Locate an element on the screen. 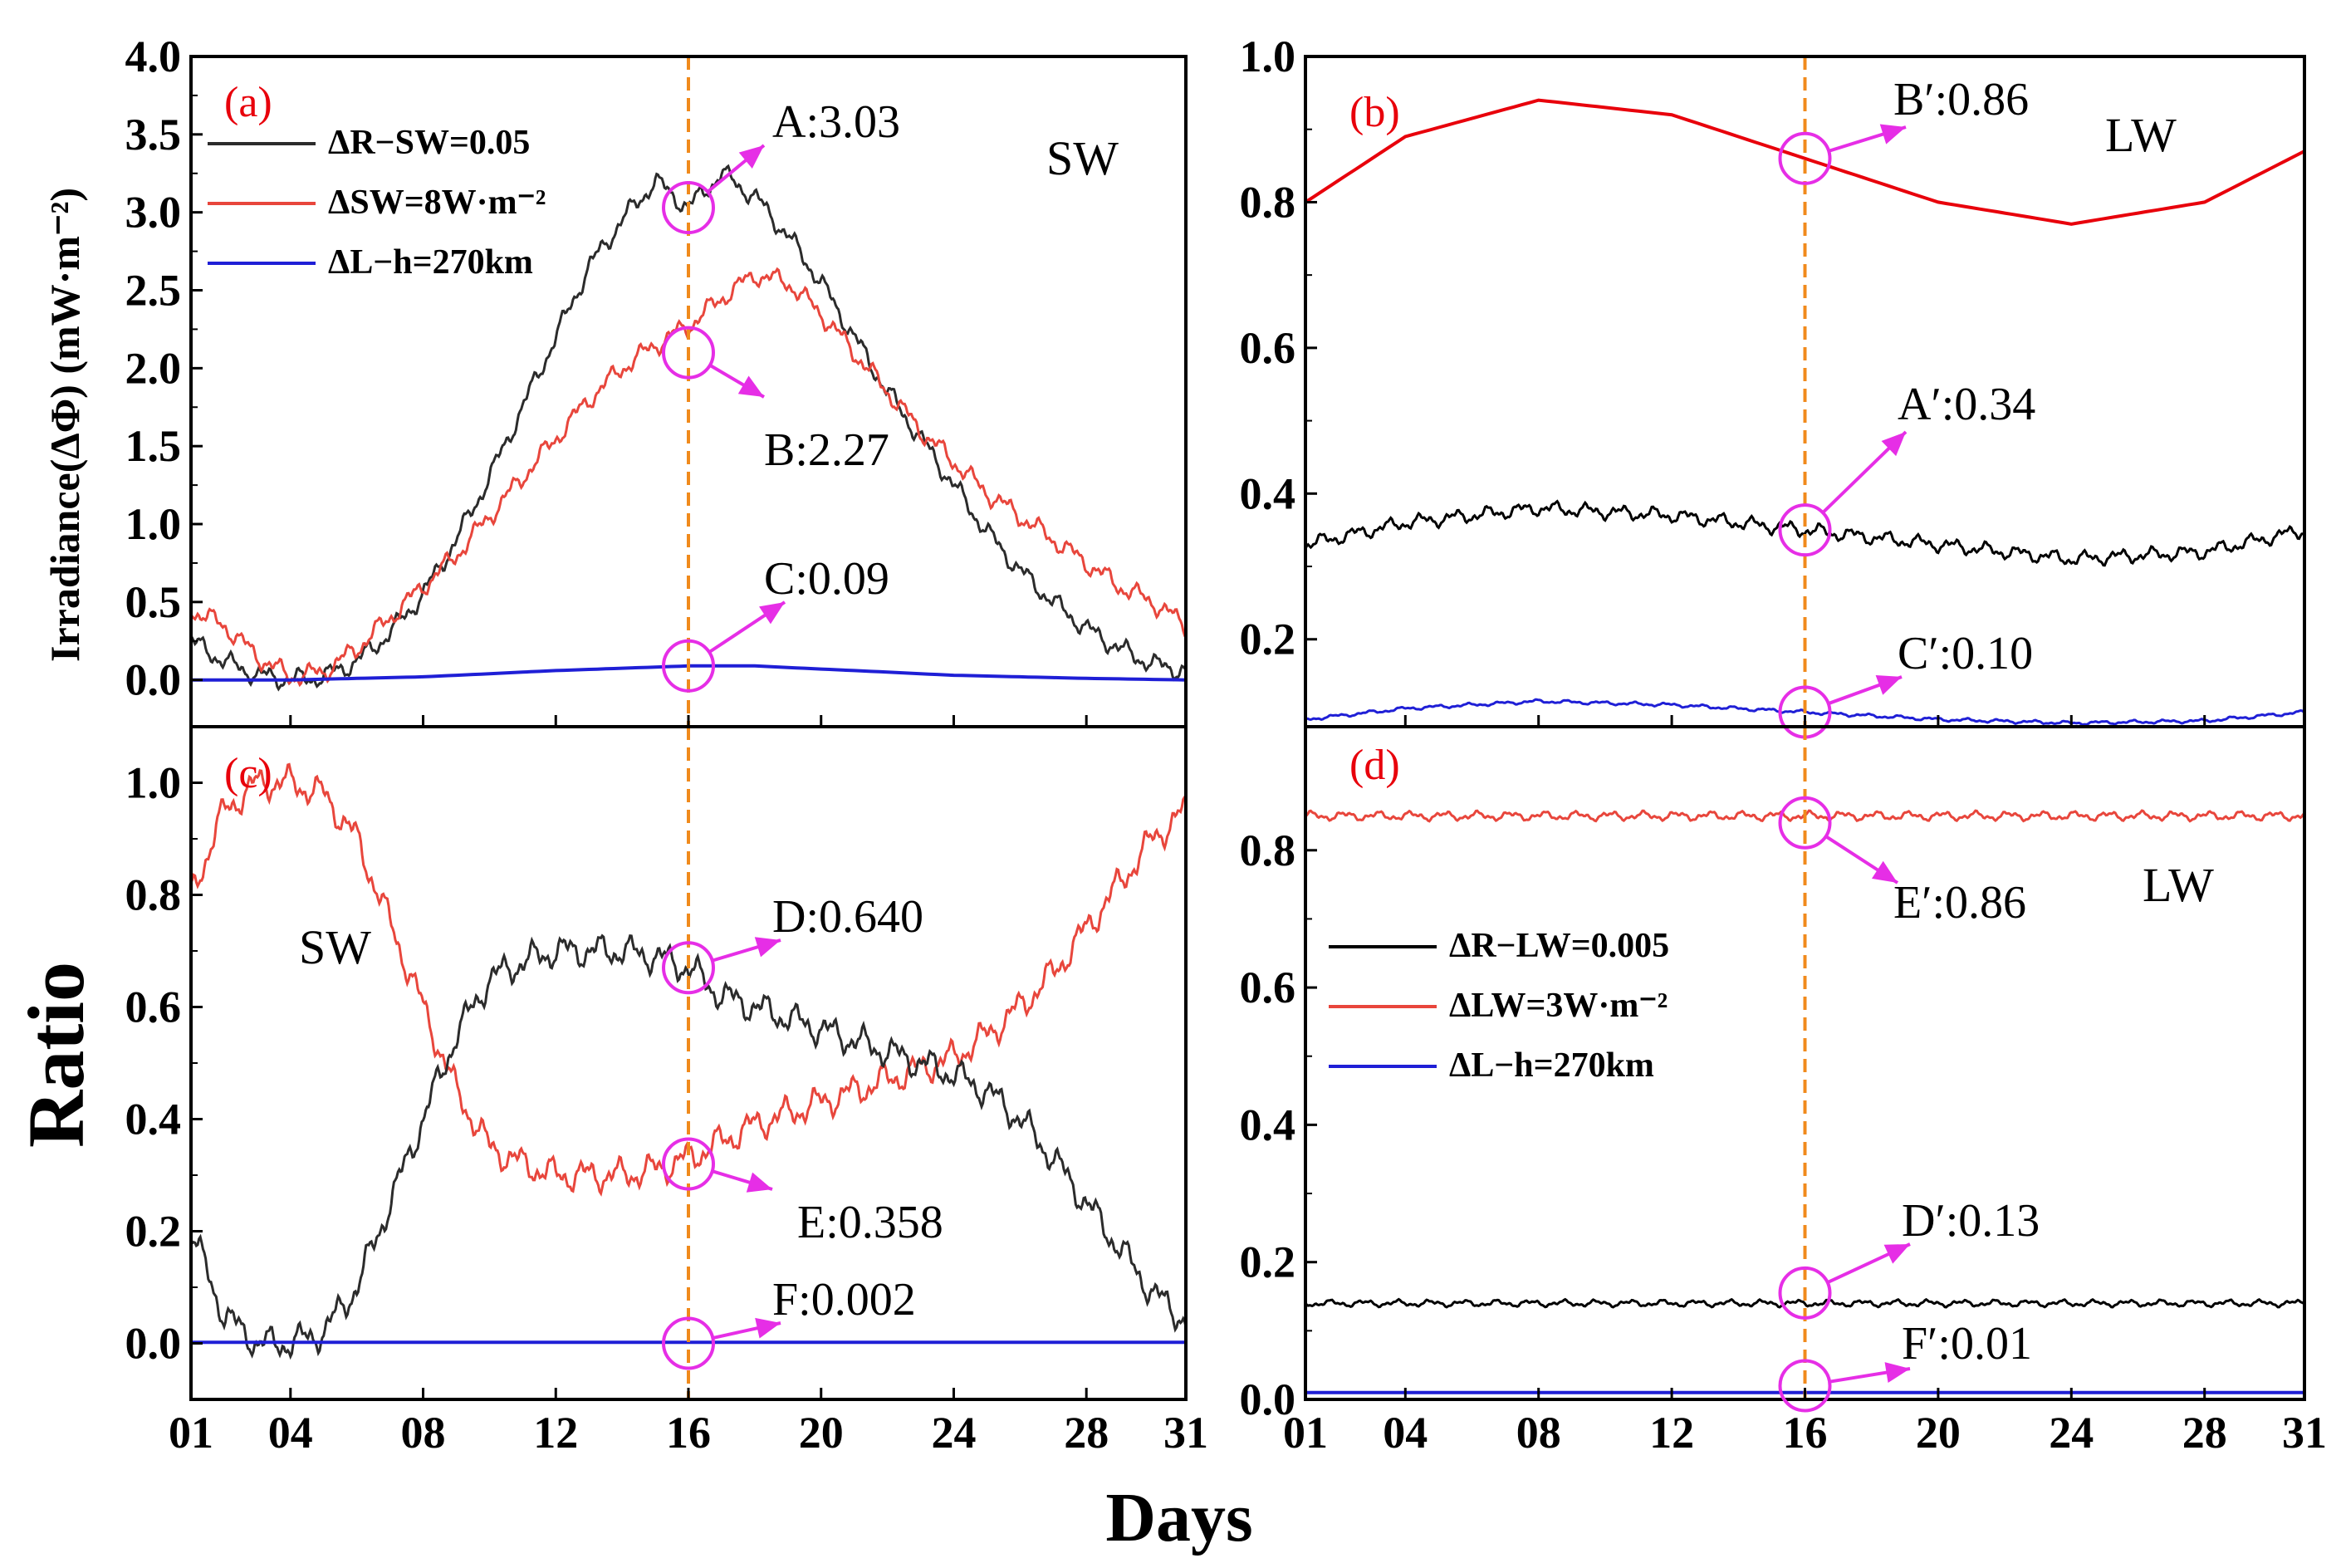 This screenshot has height=1568, width=2341. annotation-label: E:0.358 is located at coordinates (870, 1222).